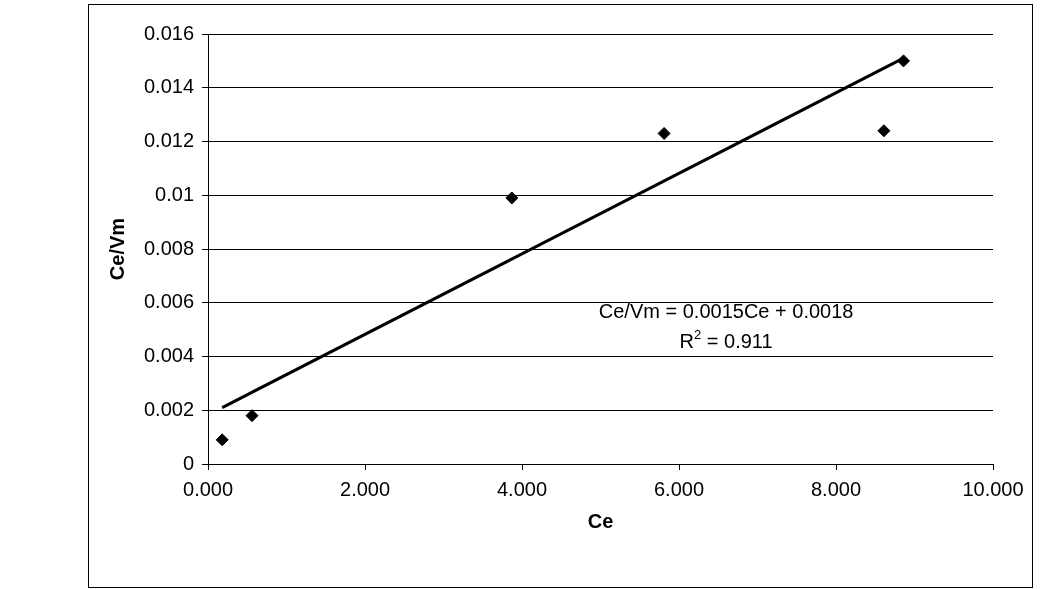 This screenshot has height=589, width=1043. I want to click on y-tick-label: 0.004, so click(169, 355).